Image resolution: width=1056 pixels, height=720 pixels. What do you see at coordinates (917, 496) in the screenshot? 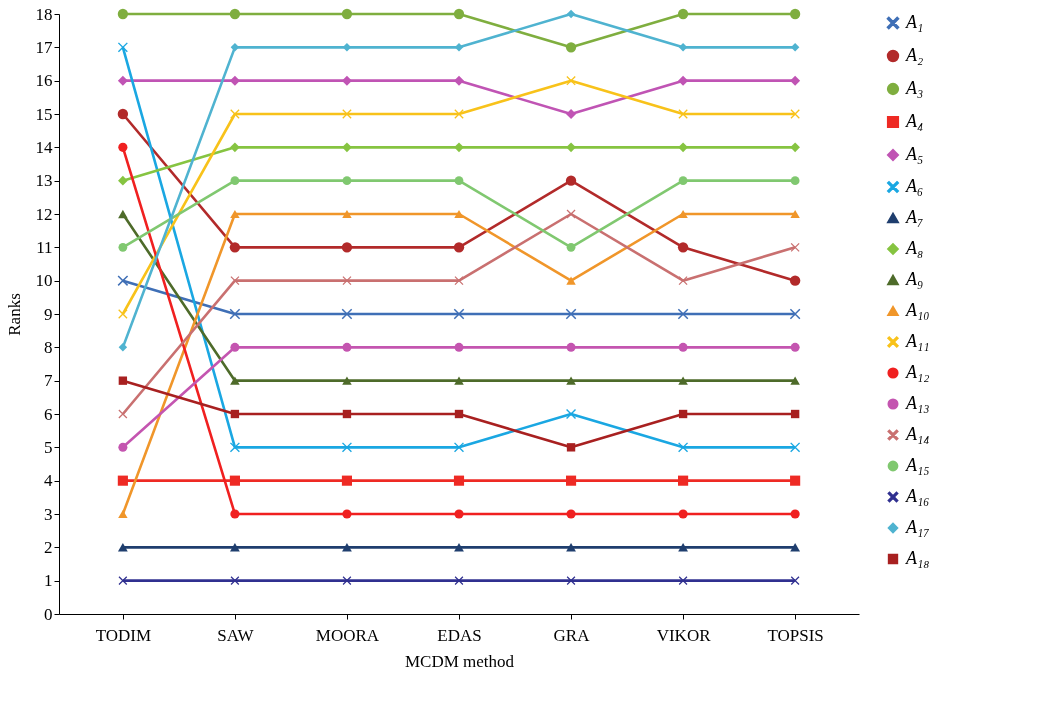
I see `legend-label: A₁₆` at bounding box center [917, 496].